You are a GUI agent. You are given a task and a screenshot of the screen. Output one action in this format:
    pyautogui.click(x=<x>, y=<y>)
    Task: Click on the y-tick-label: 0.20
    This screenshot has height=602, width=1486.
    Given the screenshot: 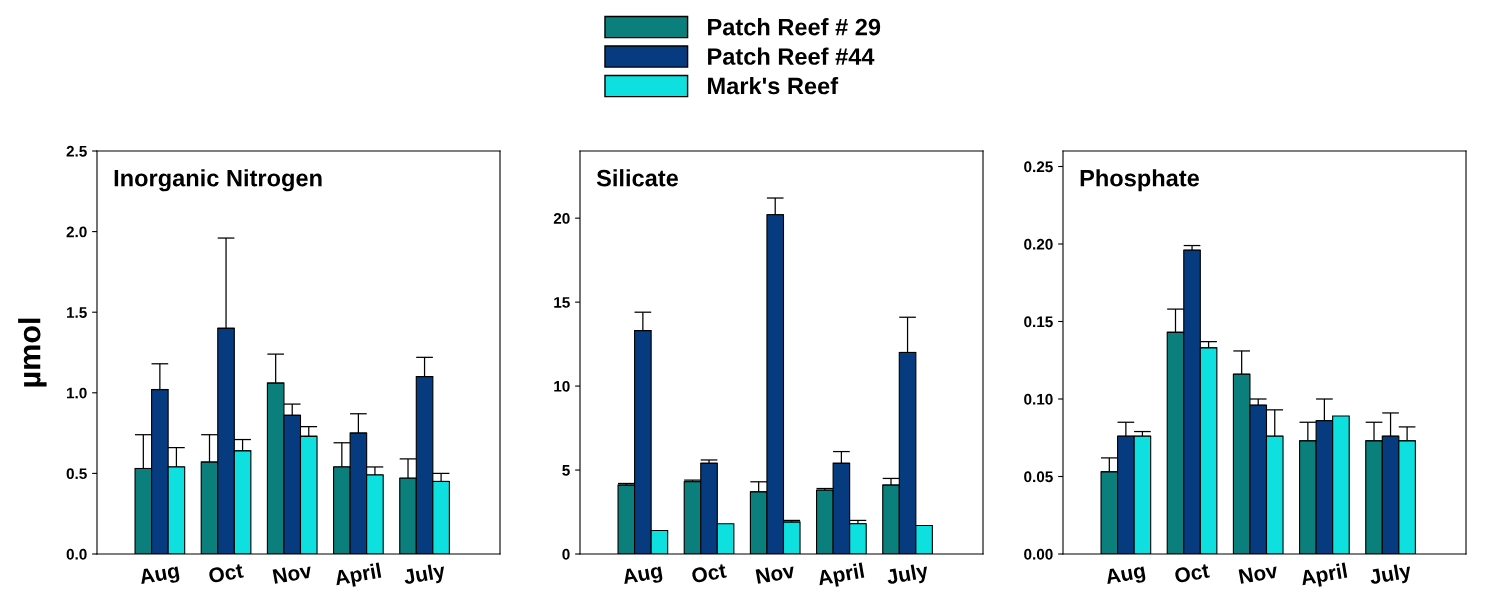 What is the action you would take?
    pyautogui.click(x=1038, y=244)
    